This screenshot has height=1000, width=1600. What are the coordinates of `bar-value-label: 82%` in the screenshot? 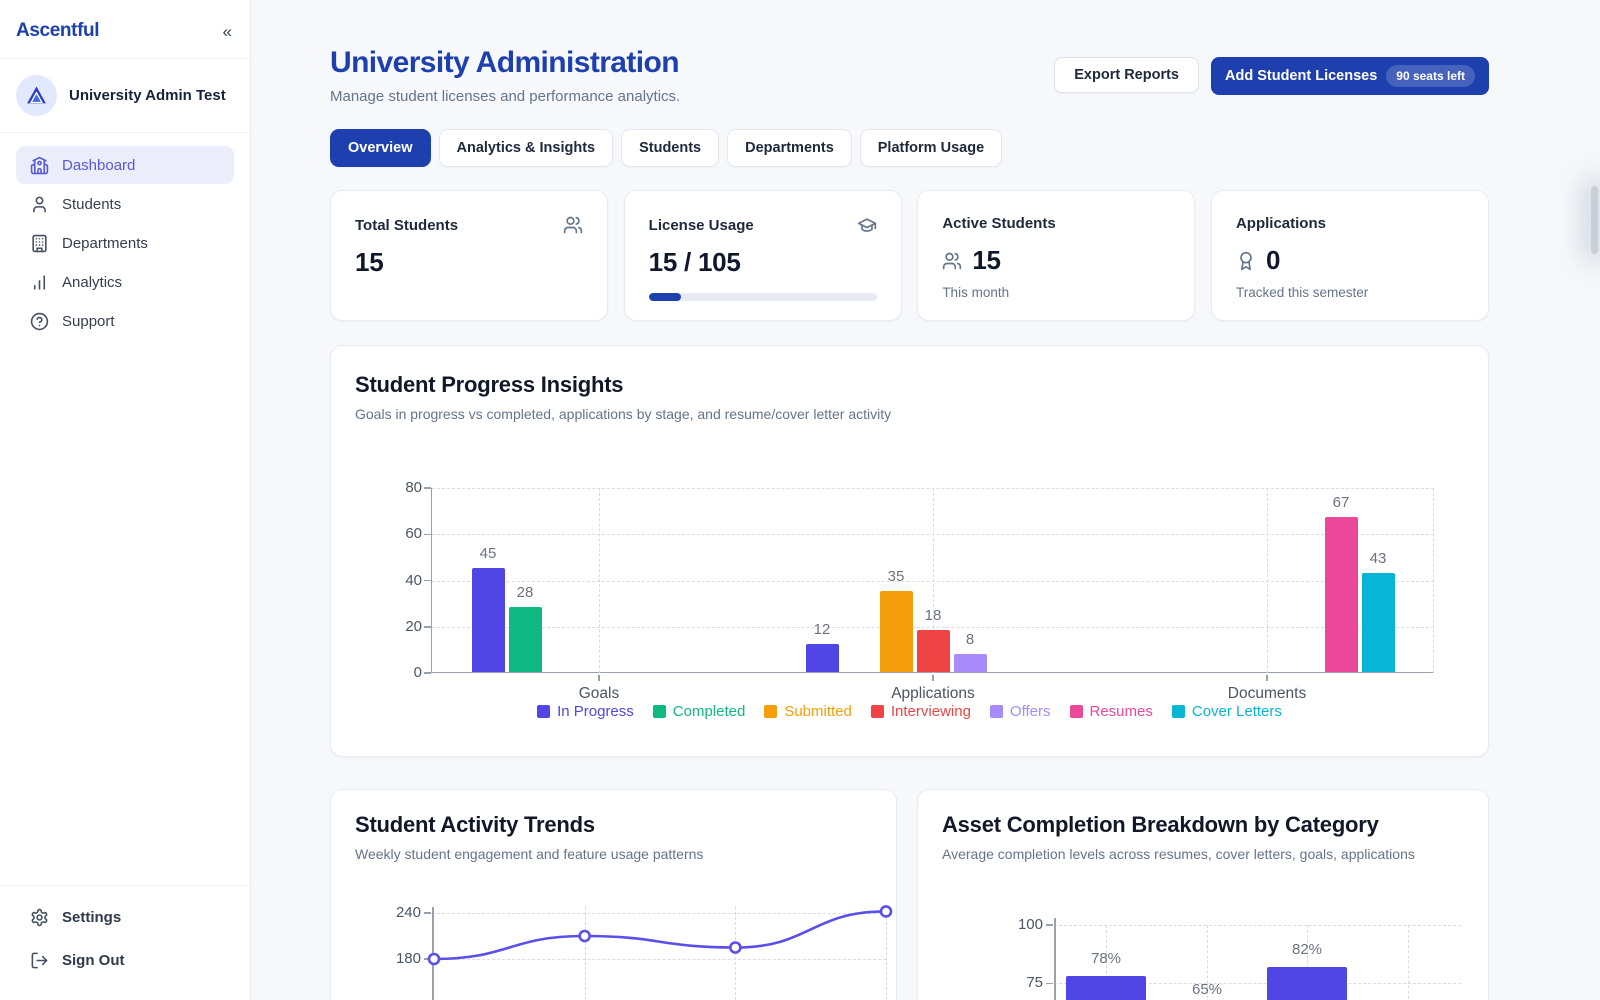 It's located at (1307, 950).